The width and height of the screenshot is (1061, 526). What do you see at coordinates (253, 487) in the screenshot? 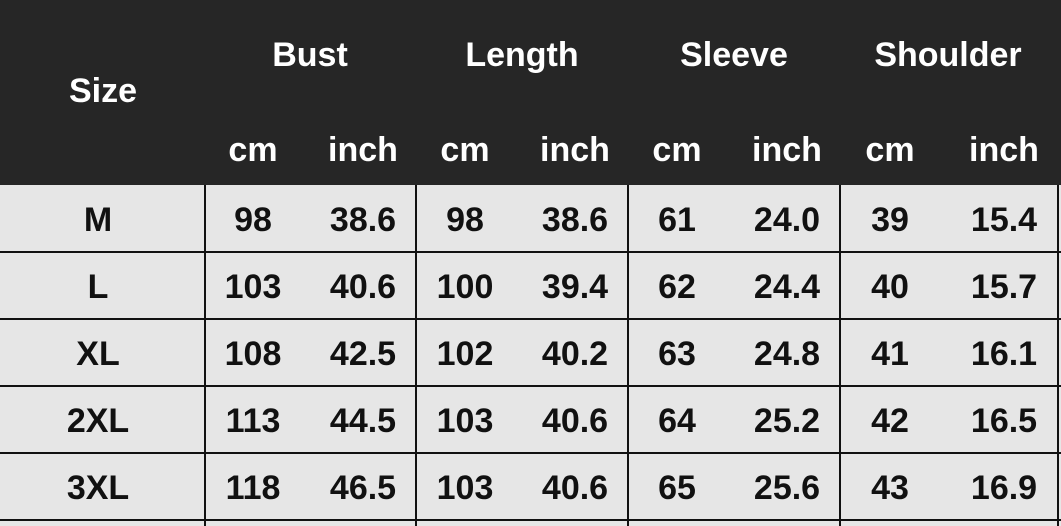
I see `value-cell: 118` at bounding box center [253, 487].